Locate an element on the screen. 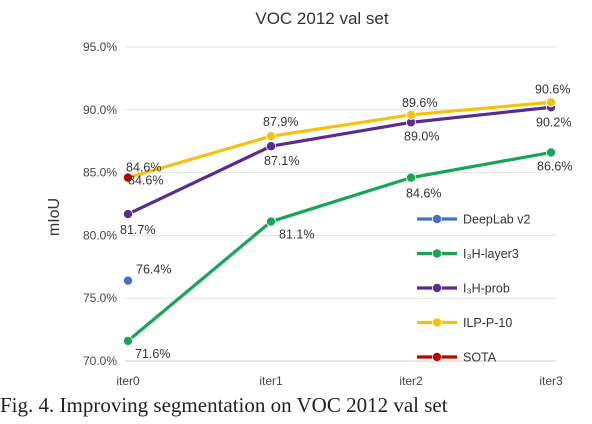 The image size is (592, 424). y-tick-label: 90.0% is located at coordinates (100, 110).